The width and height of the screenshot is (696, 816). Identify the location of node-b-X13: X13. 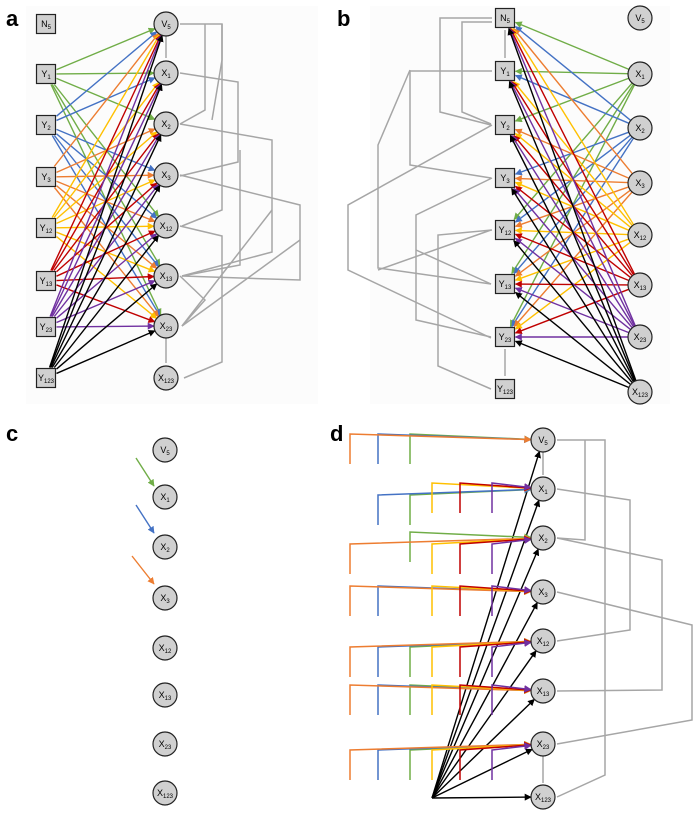
(640, 285).